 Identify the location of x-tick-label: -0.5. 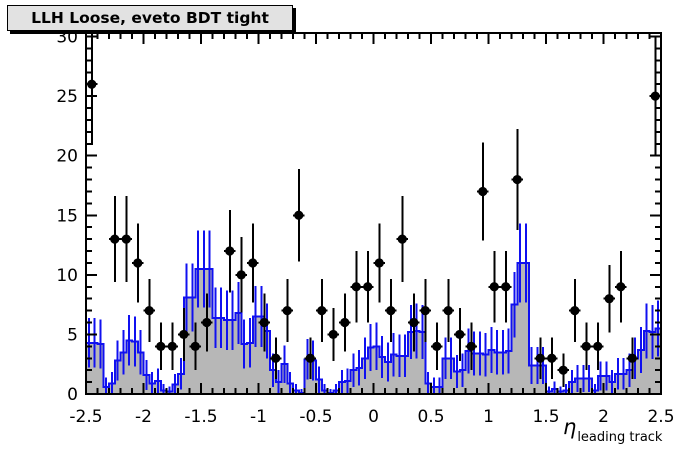
(315, 417).